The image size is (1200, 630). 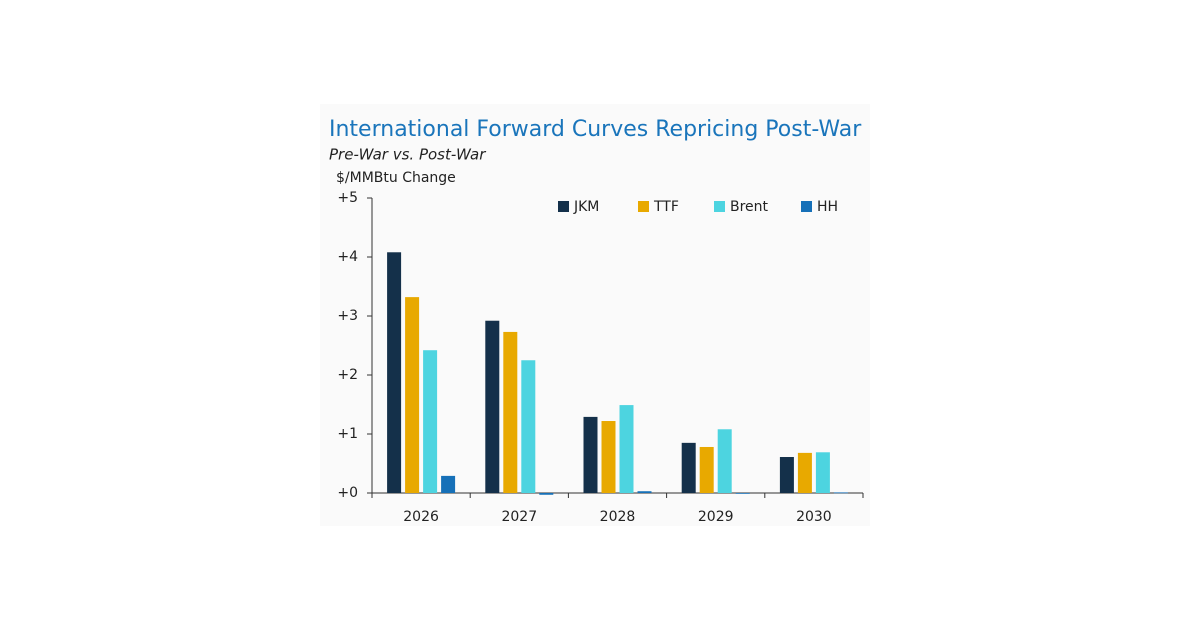 I want to click on x-tick-label: 2029, so click(x=716, y=517).